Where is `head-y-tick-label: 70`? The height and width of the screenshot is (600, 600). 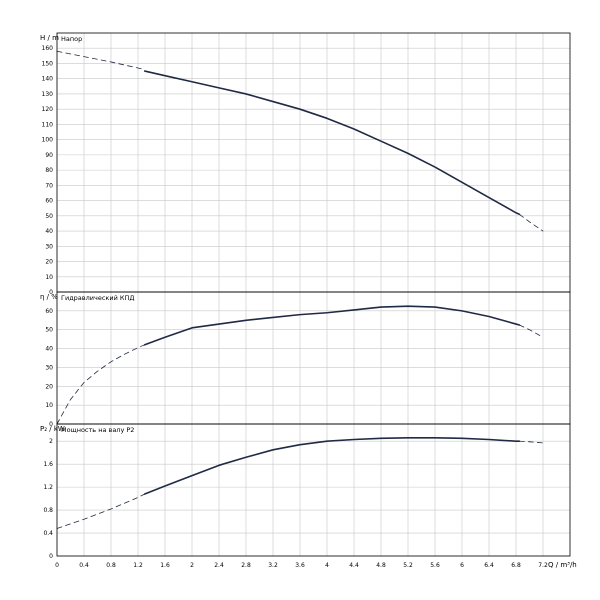
head-y-tick-label: 70 is located at coordinates (49, 185).